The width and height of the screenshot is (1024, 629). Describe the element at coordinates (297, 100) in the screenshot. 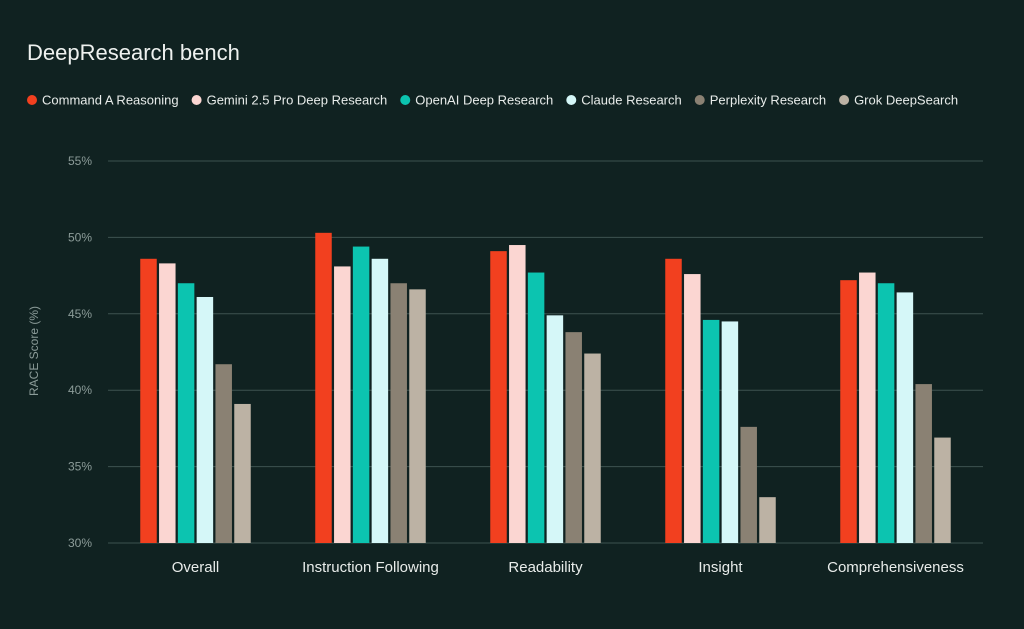

I see `legend-label: Gemini 2.5 Pro Deep Research` at that location.